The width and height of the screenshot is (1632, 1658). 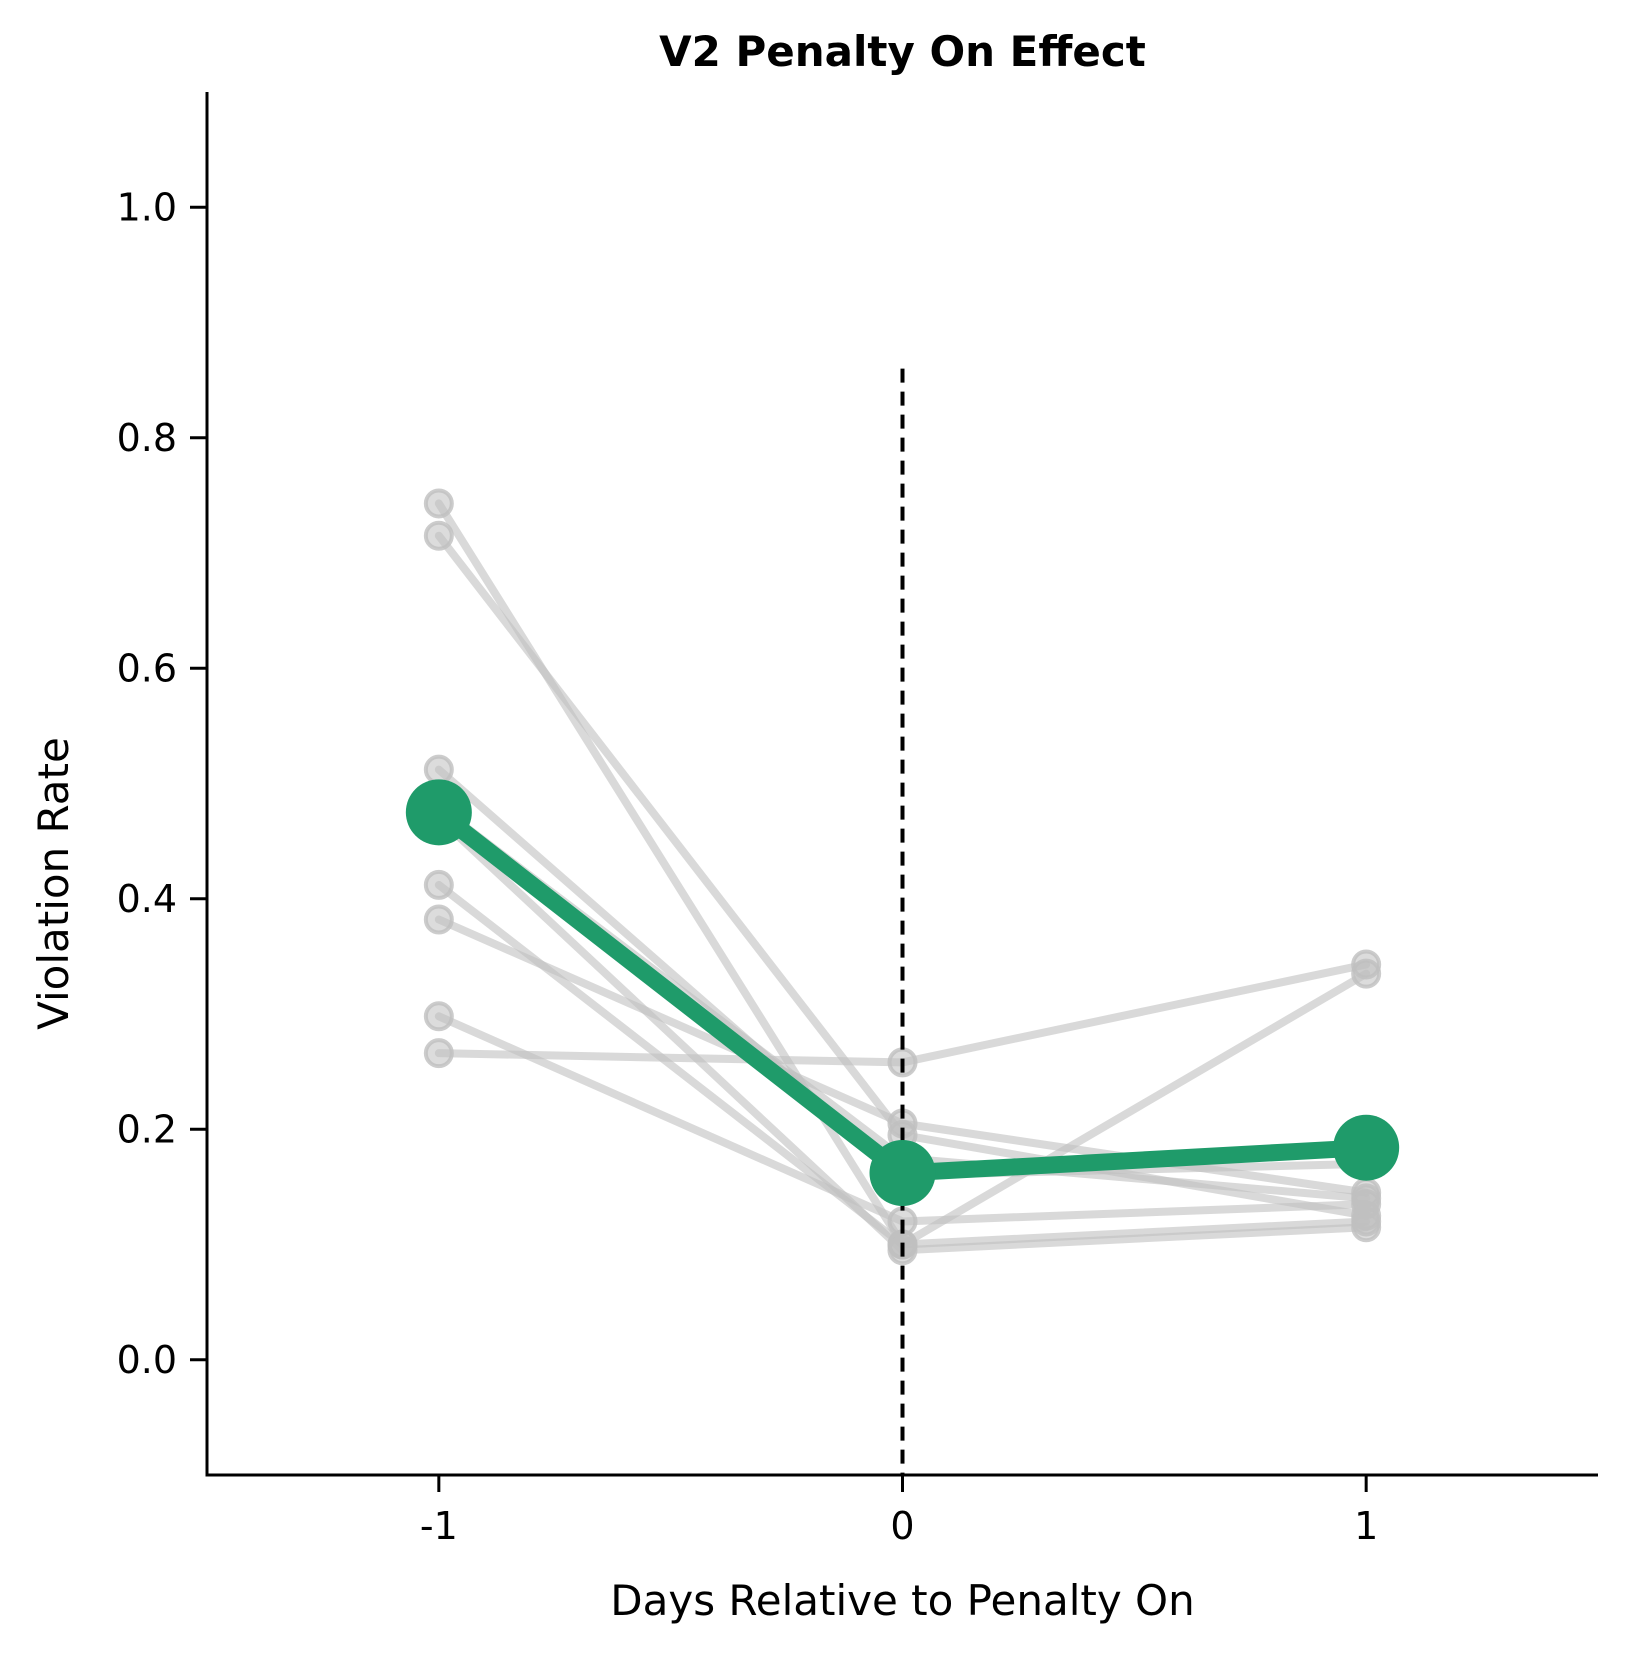 I want to click on y-tick-label: 0.8, so click(x=147, y=438).